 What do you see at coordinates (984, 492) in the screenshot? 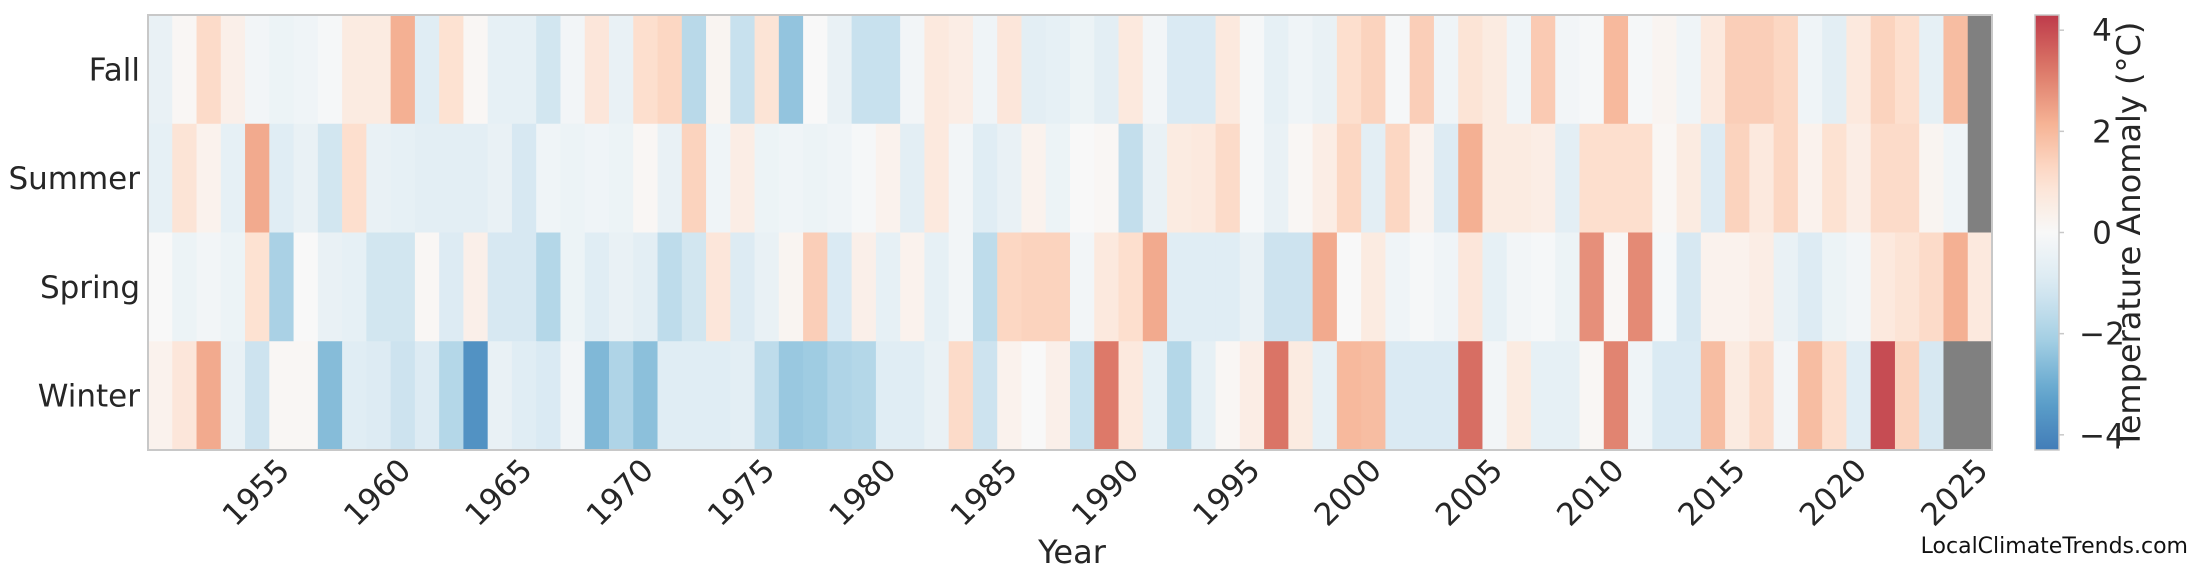
I see `year-tick-label: 1985` at bounding box center [984, 492].